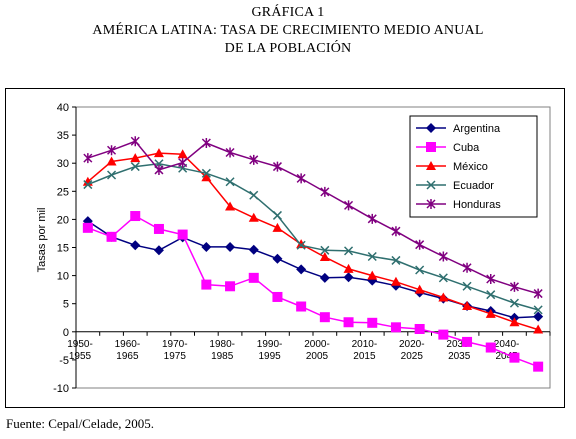 This screenshot has width=576, height=439. What do you see at coordinates (365, 350) in the screenshot?
I see `x-tick-label: 2010-2015` at bounding box center [365, 350].